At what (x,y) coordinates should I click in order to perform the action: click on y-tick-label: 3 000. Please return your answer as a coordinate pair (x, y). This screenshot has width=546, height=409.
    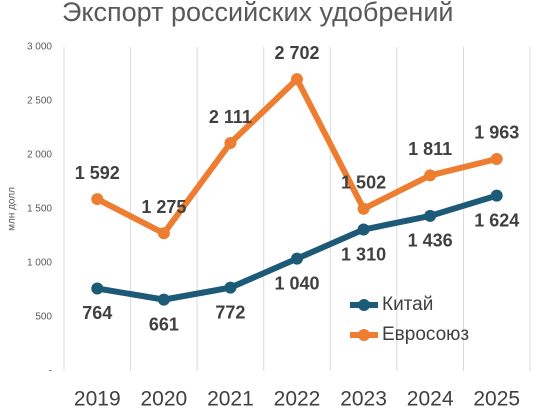
    Looking at the image, I should click on (39, 47).